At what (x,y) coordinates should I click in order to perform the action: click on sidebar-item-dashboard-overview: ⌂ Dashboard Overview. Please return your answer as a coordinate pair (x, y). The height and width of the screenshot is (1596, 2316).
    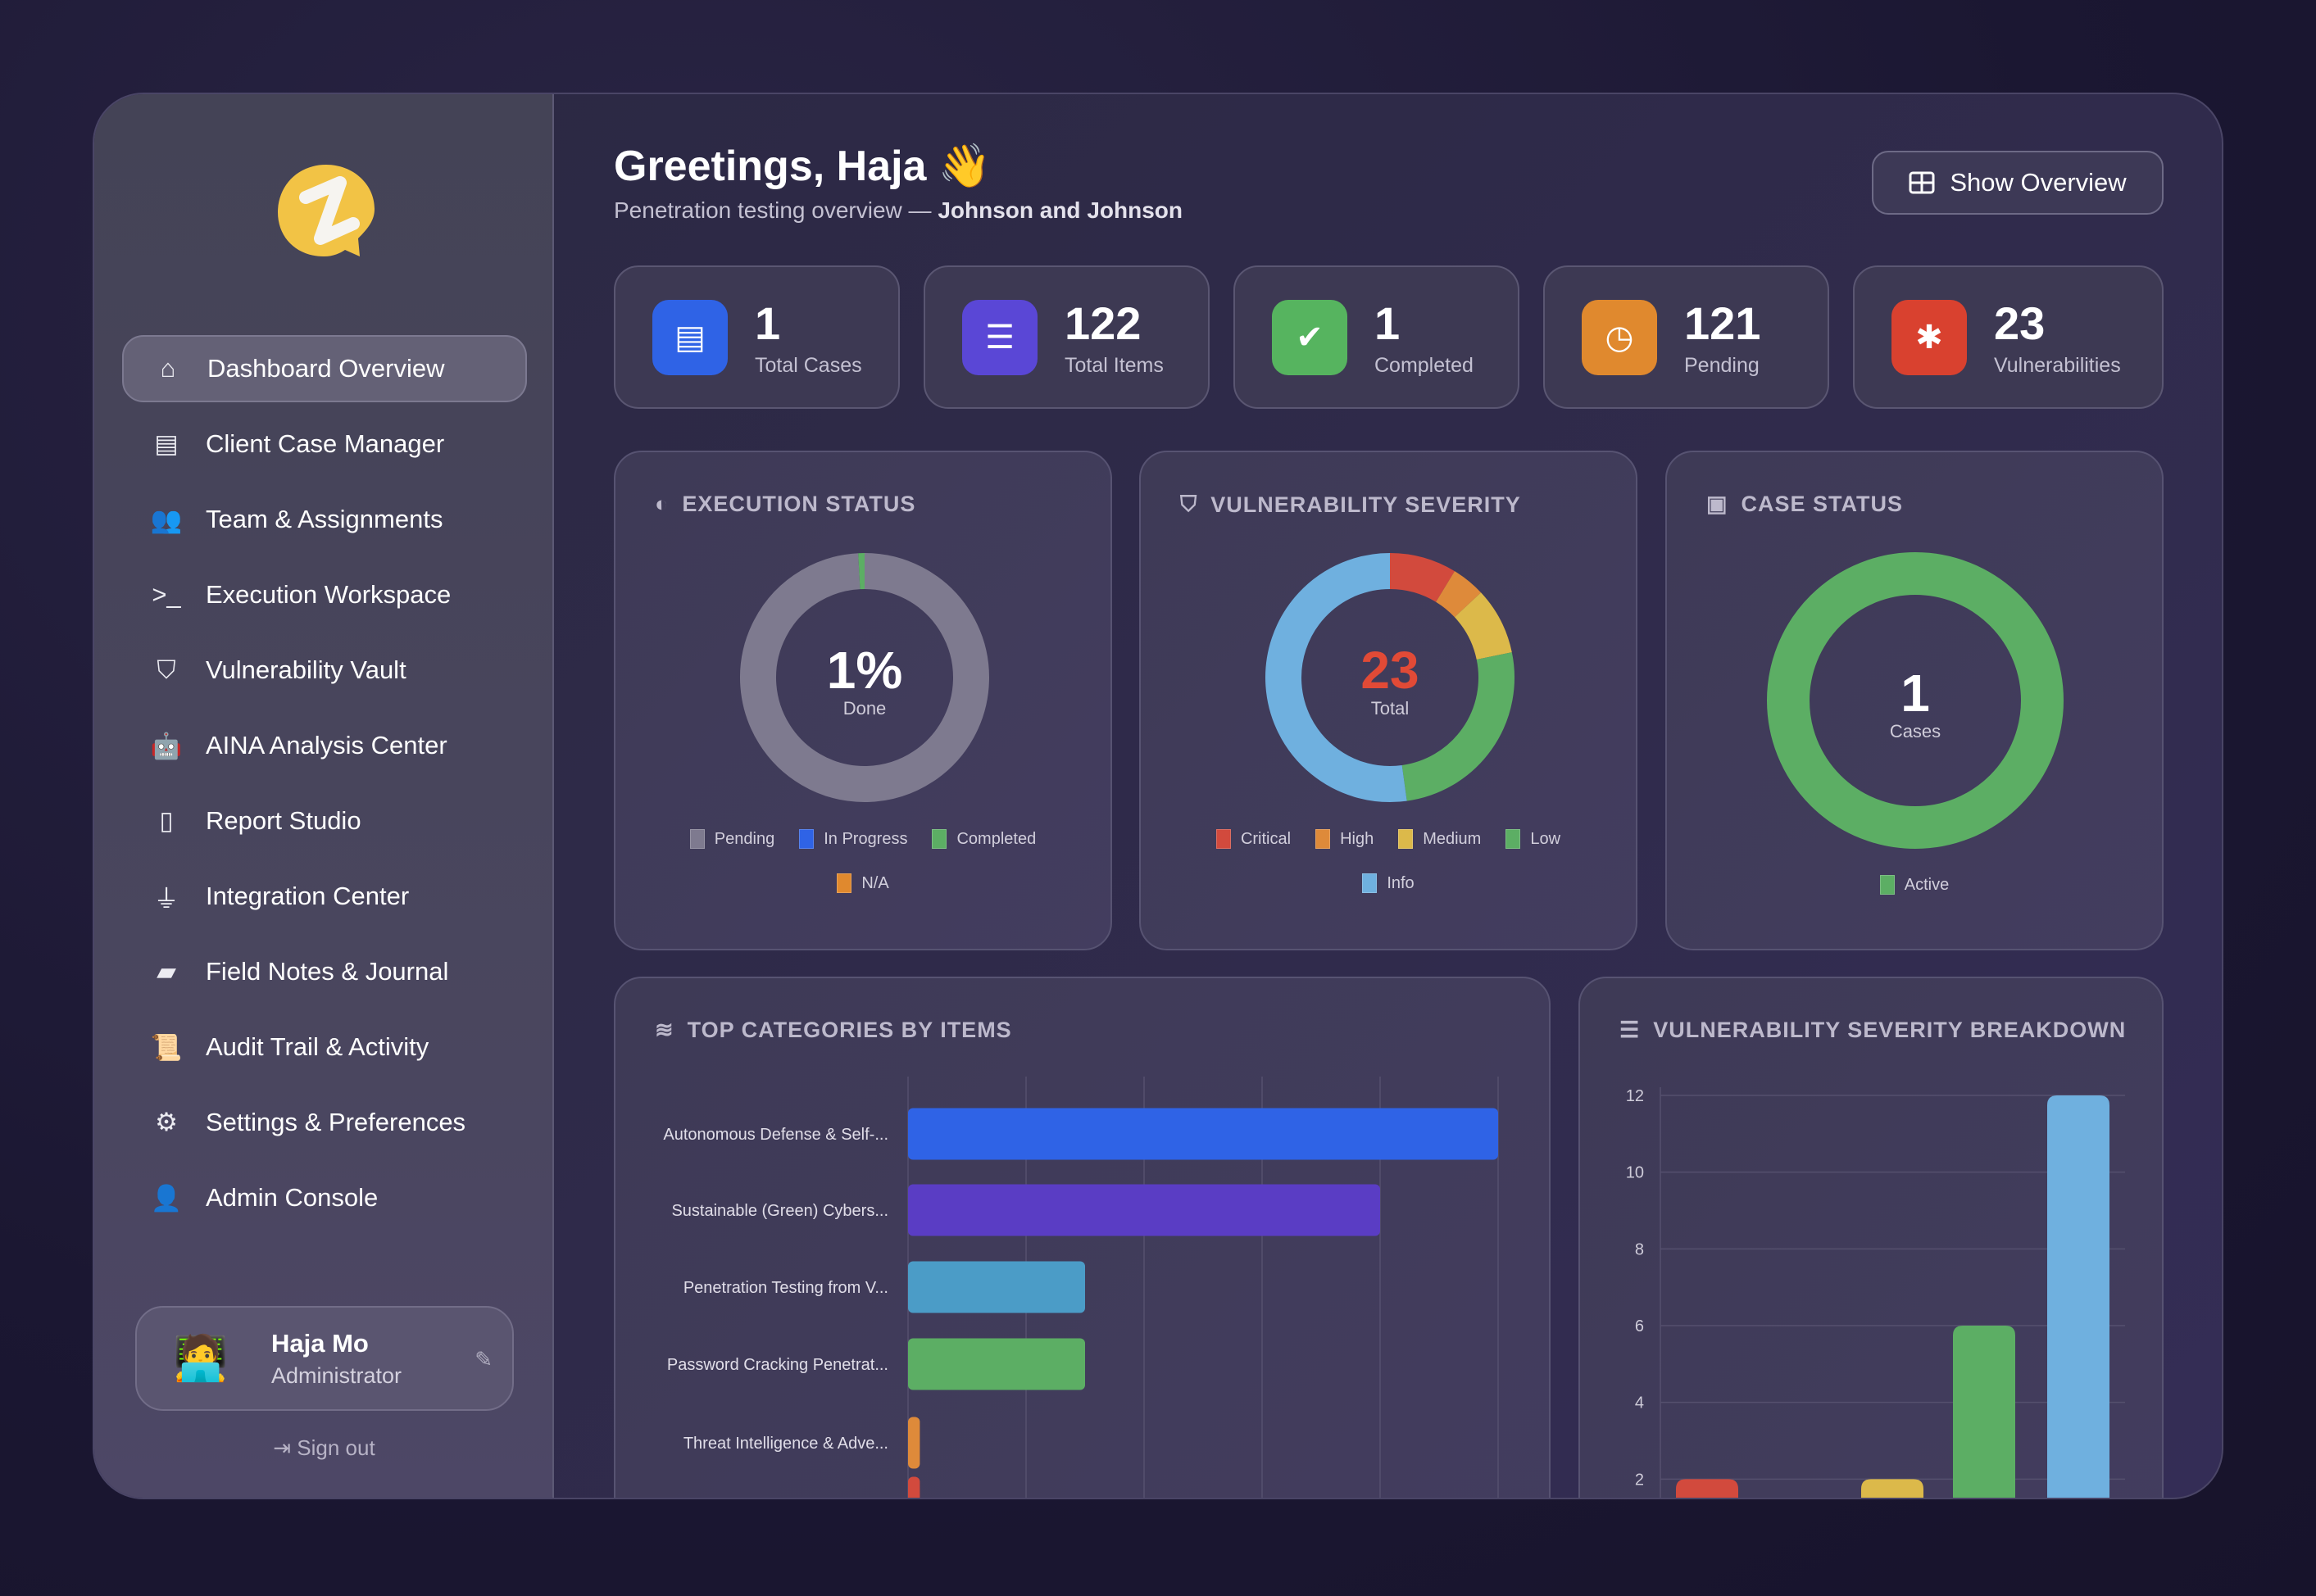
    Looking at the image, I should click on (324, 368).